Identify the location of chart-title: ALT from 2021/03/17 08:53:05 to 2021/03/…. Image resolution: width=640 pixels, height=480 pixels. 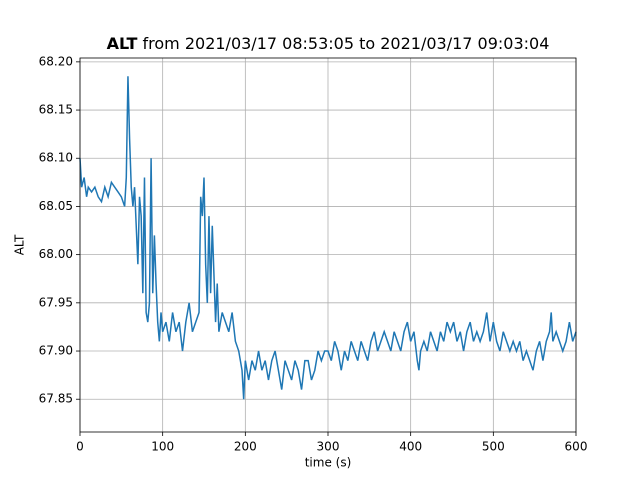
(328, 43).